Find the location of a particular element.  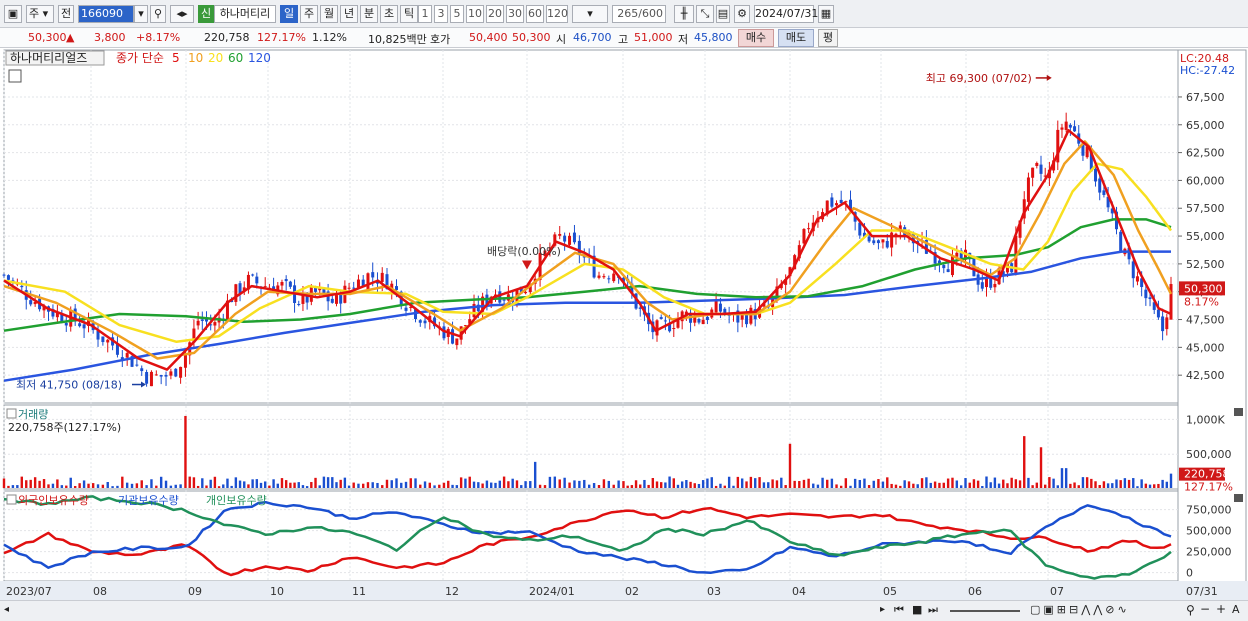

zoom-in-icon: + is located at coordinates (1221, 609).